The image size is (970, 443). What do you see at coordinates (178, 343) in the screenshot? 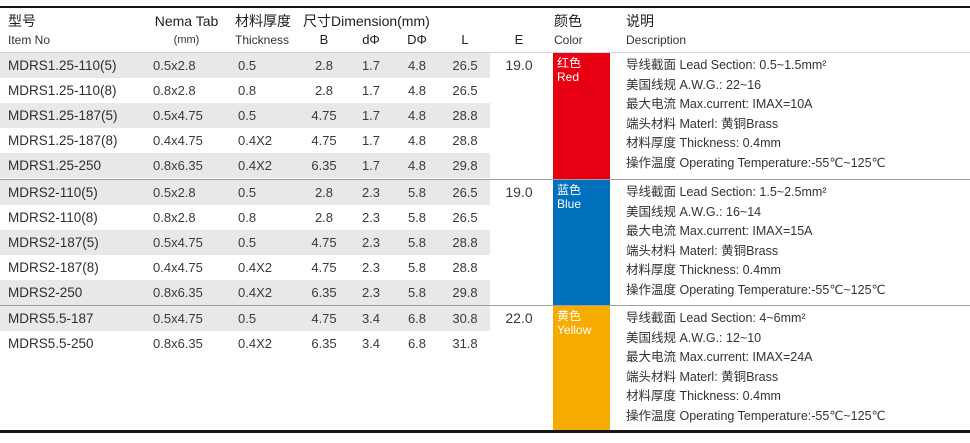
I see `cell-nema-tab: 0.8x6.35` at bounding box center [178, 343].